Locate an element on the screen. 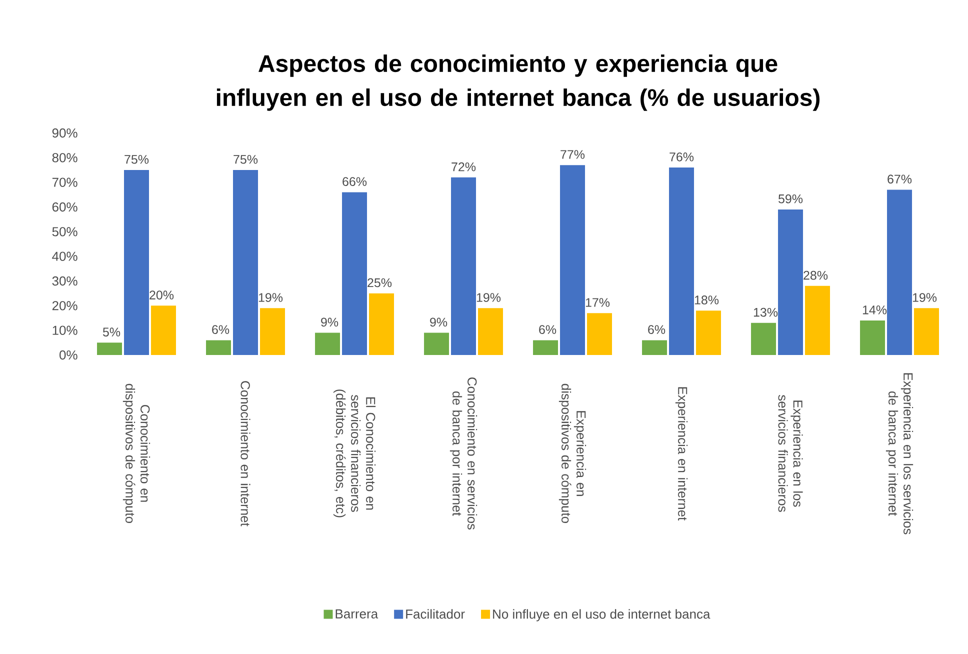  data-label: 14% is located at coordinates (874, 310).